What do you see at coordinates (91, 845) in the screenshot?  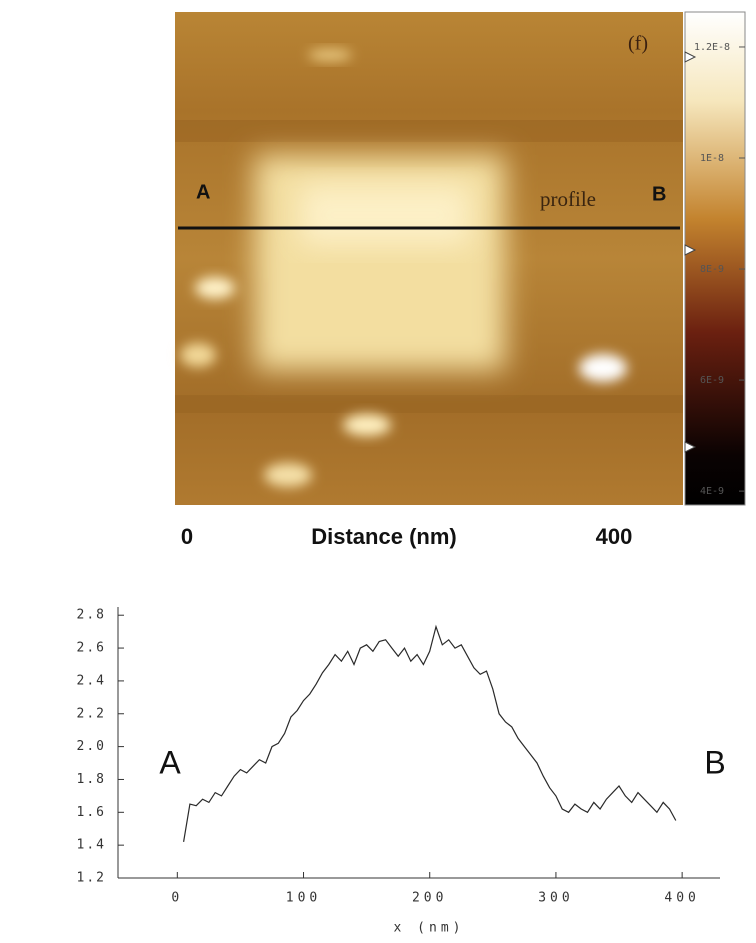 I see `y-tick-label: 1.4` at bounding box center [91, 845].